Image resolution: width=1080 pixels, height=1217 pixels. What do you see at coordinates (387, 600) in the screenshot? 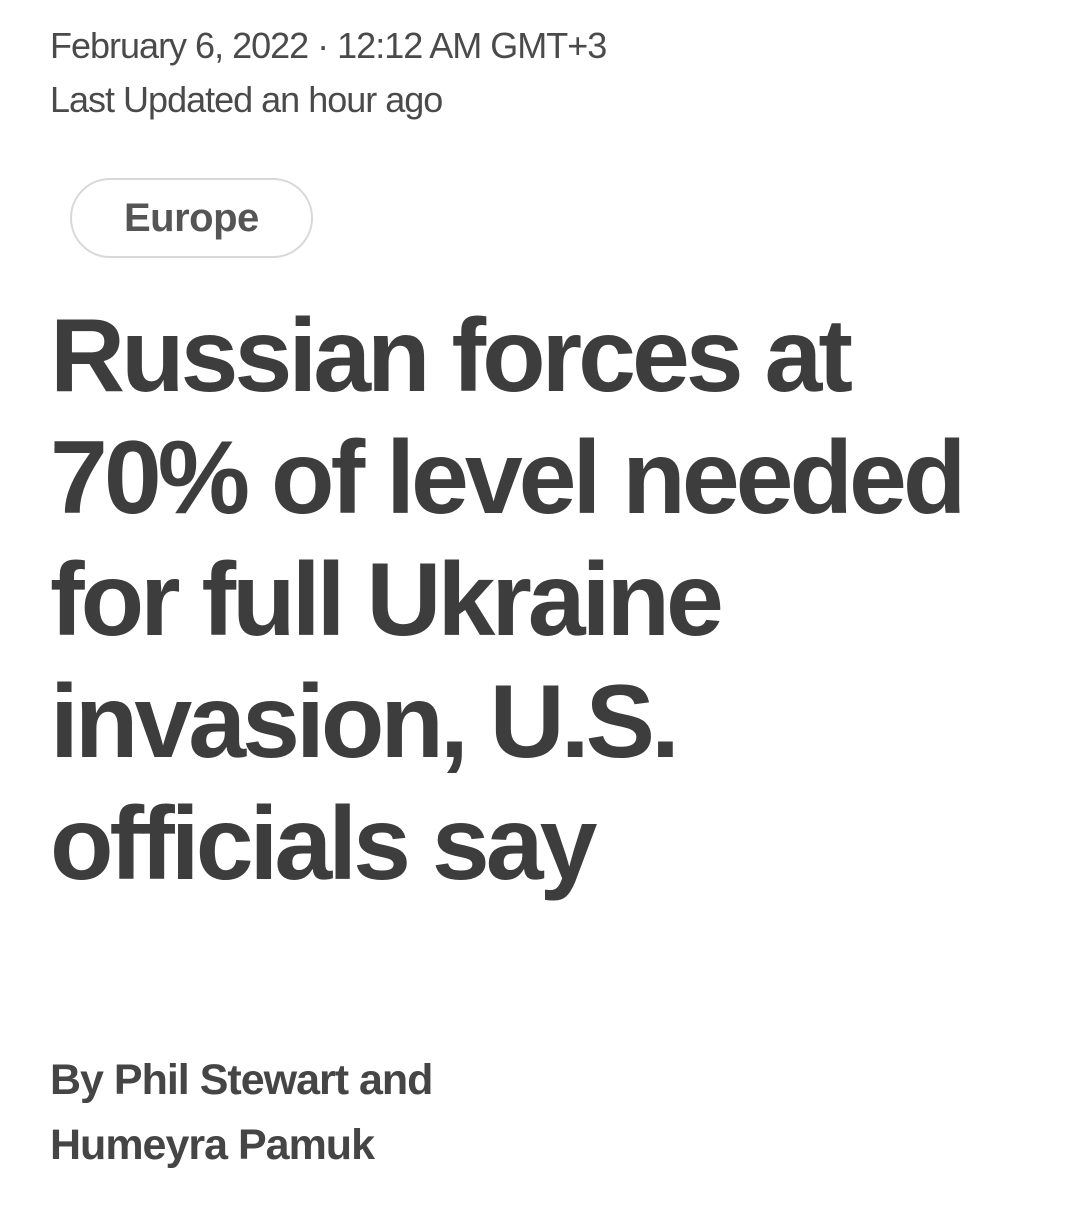
I see `headline-line-3: for full Ukraine` at bounding box center [387, 600].